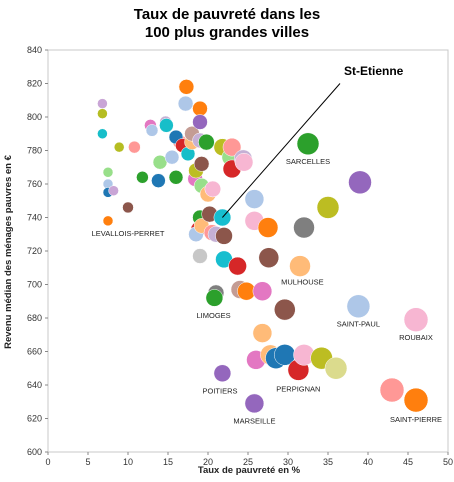  What do you see at coordinates (8, 251) in the screenshot?
I see `y-axis-title: Revenu médian des ménages pauvres en €` at bounding box center [8, 251].